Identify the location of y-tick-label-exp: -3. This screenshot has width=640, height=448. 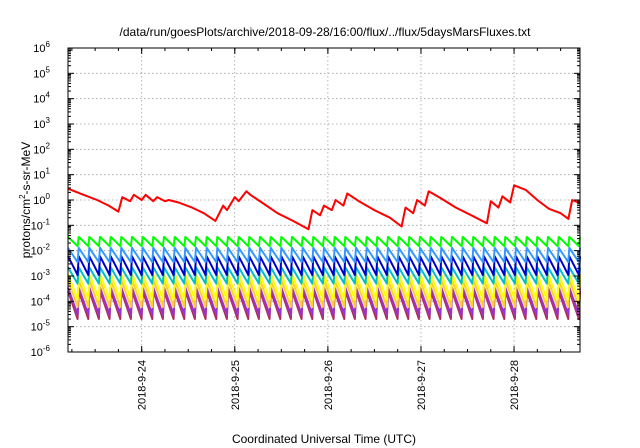
(47, 272).